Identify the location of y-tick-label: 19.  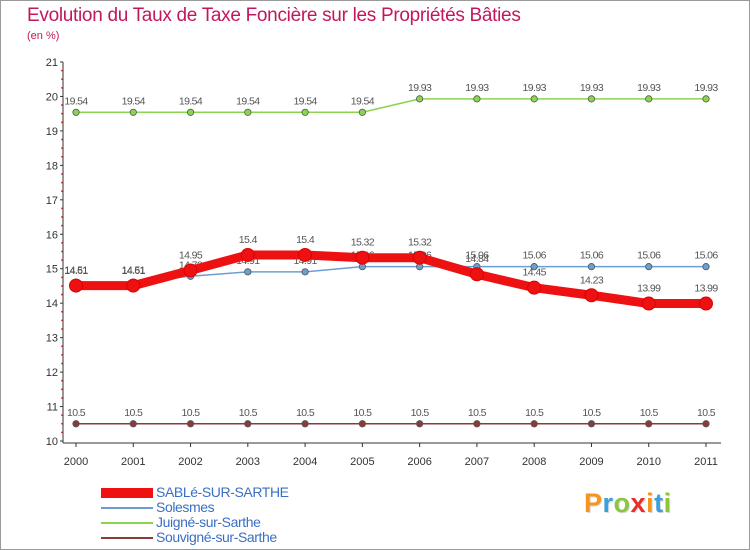
(52, 132).